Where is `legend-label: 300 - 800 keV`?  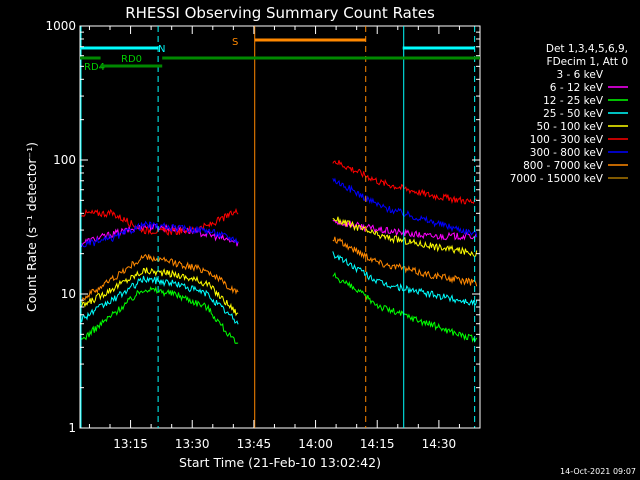 legend-label: 300 - 800 keV is located at coordinates (567, 153).